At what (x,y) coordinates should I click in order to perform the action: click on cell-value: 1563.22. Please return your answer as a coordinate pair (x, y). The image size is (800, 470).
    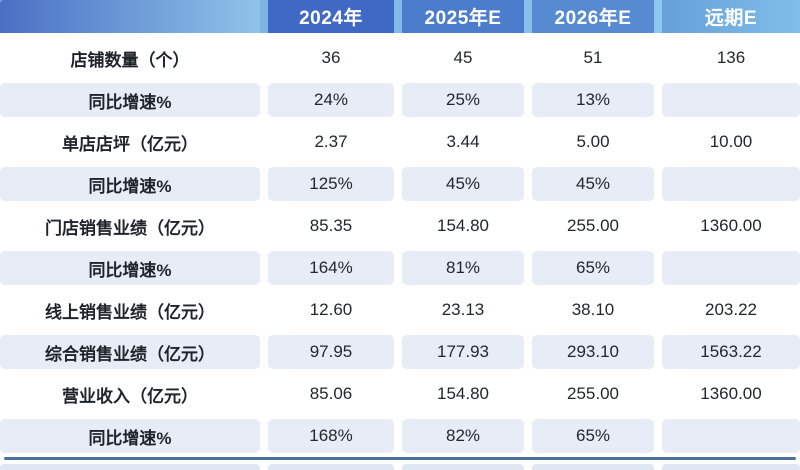
    Looking at the image, I should click on (731, 352).